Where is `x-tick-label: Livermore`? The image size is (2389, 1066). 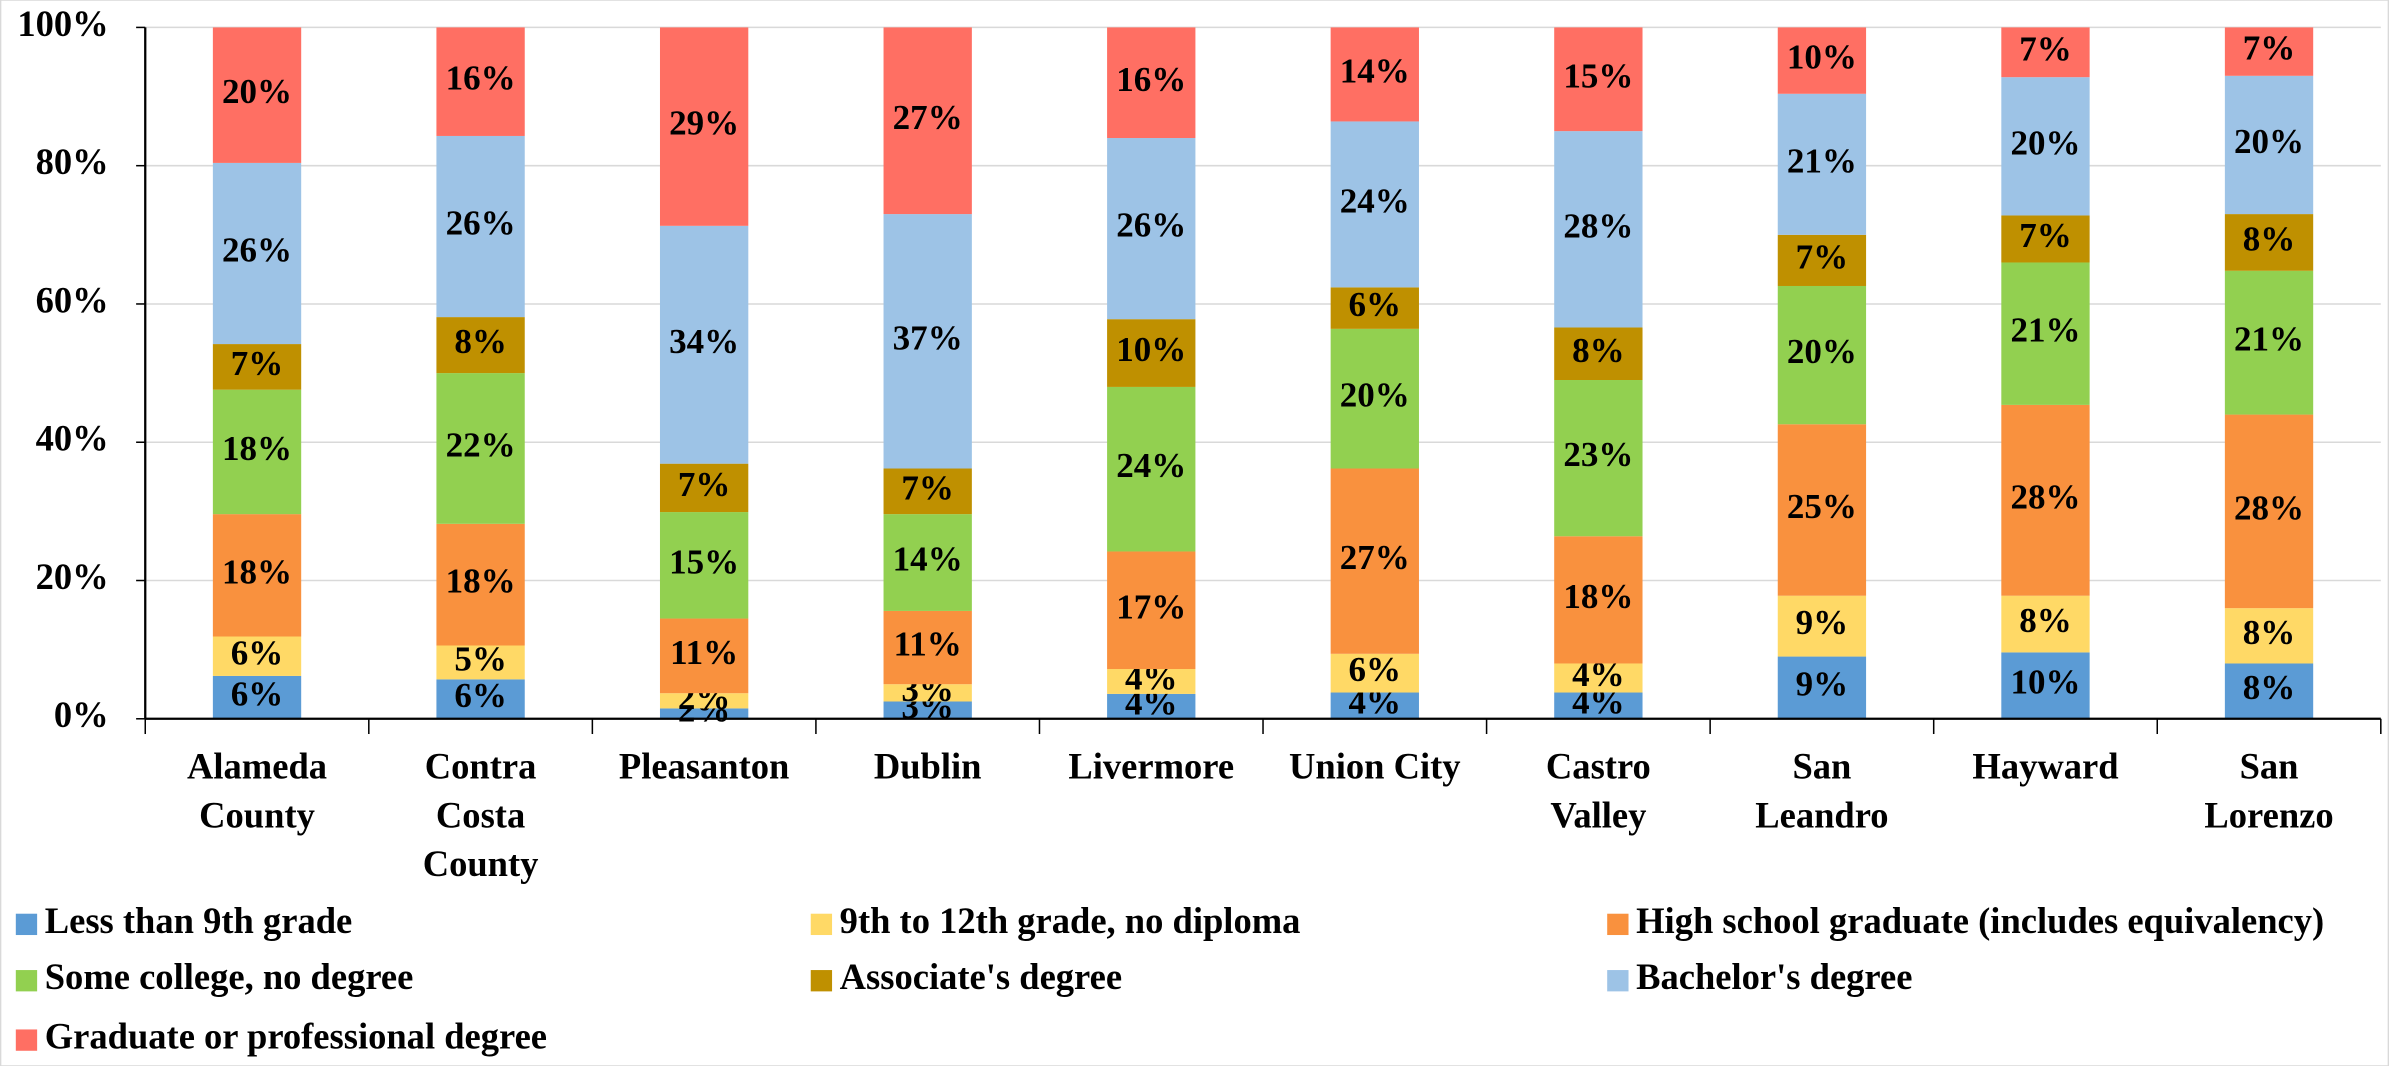 x-tick-label: Livermore is located at coordinates (1151, 766).